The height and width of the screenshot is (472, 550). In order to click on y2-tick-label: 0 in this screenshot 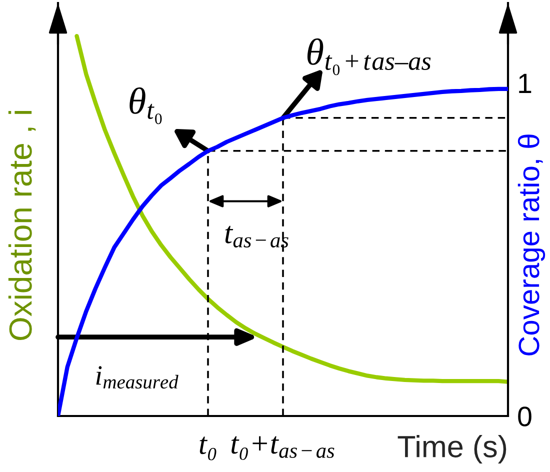, I will do `click(525, 416)`.